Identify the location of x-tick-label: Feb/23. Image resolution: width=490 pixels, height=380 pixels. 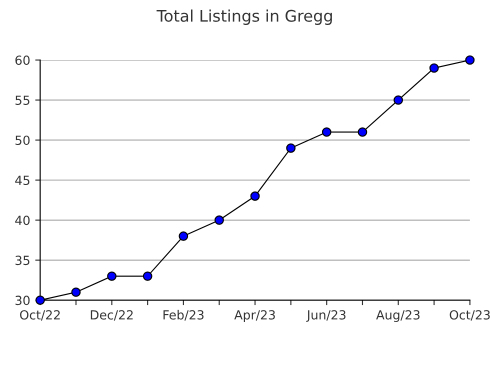
(184, 315).